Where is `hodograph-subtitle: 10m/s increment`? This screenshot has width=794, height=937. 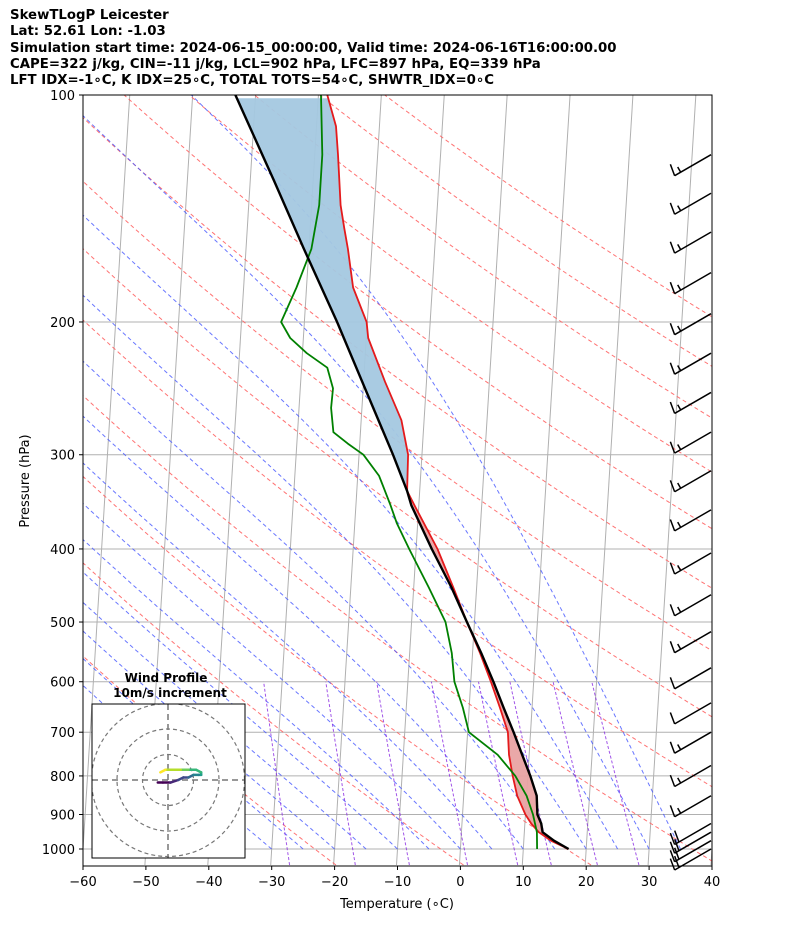
hodograph-subtitle: 10m/s increment is located at coordinates (170, 693).